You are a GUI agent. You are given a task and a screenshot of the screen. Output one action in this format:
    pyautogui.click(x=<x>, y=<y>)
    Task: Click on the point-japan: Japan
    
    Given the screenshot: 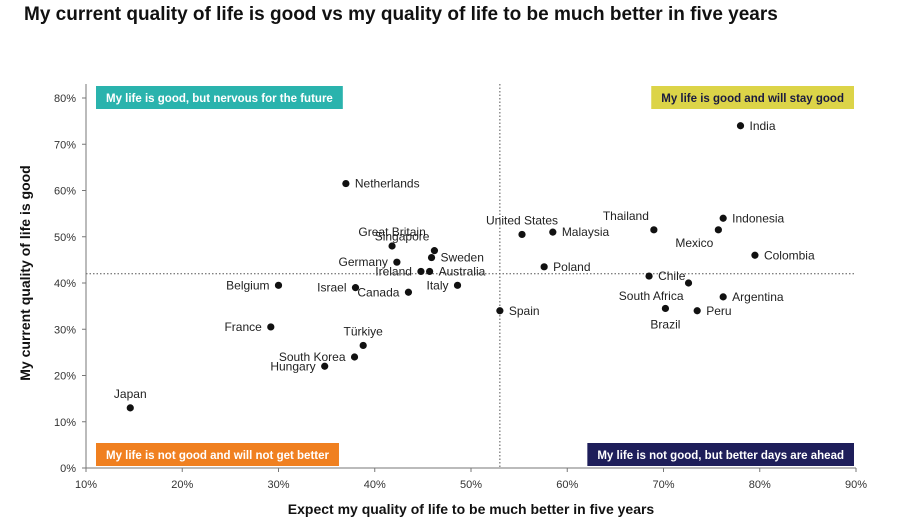 What is the action you would take?
    pyautogui.click(x=130, y=399)
    